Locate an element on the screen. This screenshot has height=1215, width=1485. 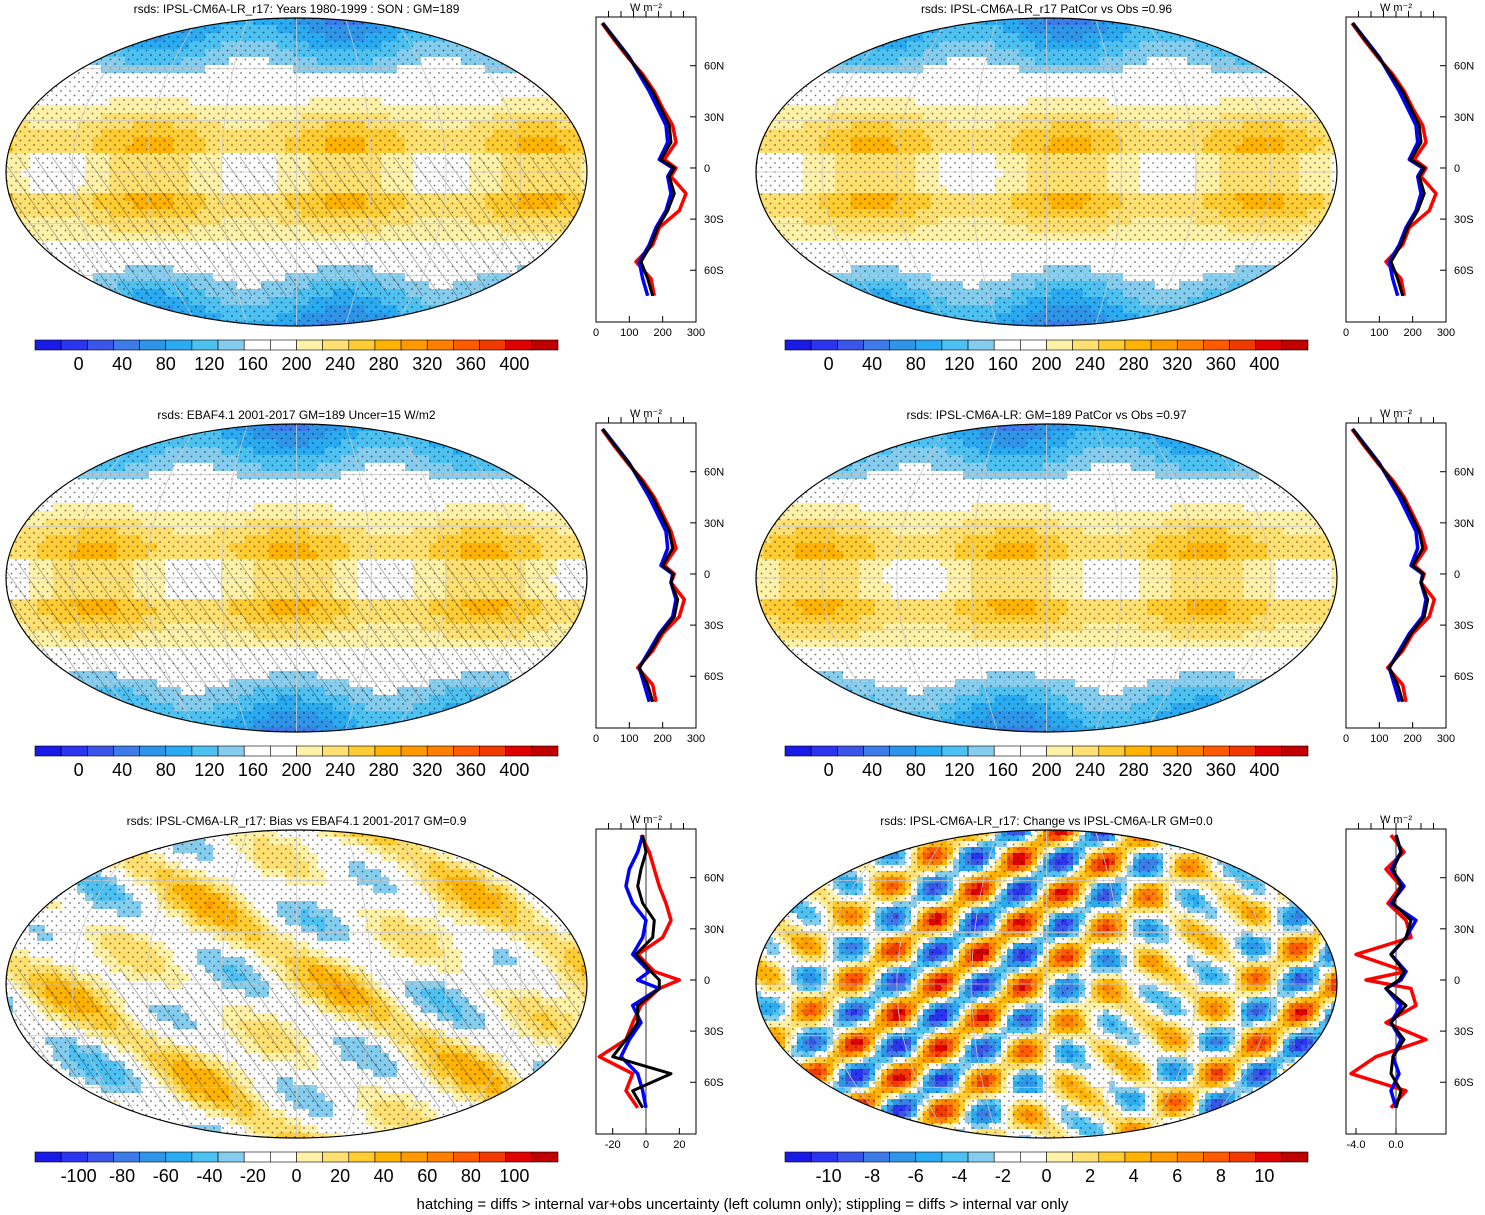
colorbar-swatch is located at coordinates (309, 345).